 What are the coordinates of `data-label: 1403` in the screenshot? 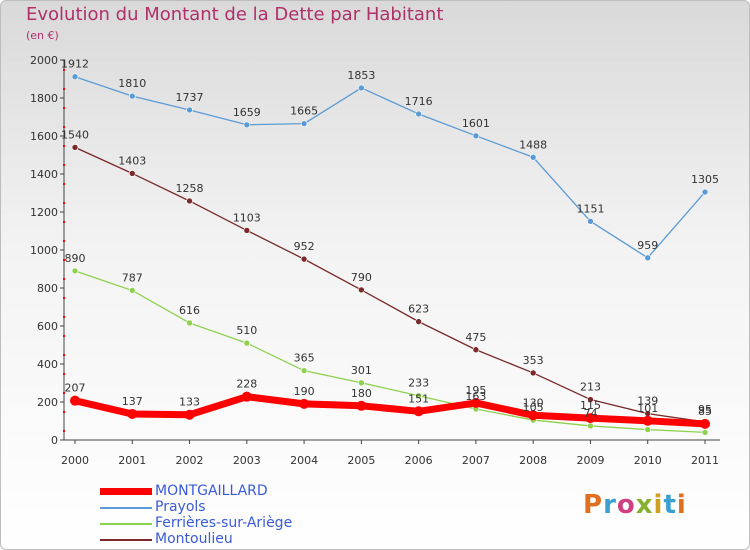 It's located at (132, 160).